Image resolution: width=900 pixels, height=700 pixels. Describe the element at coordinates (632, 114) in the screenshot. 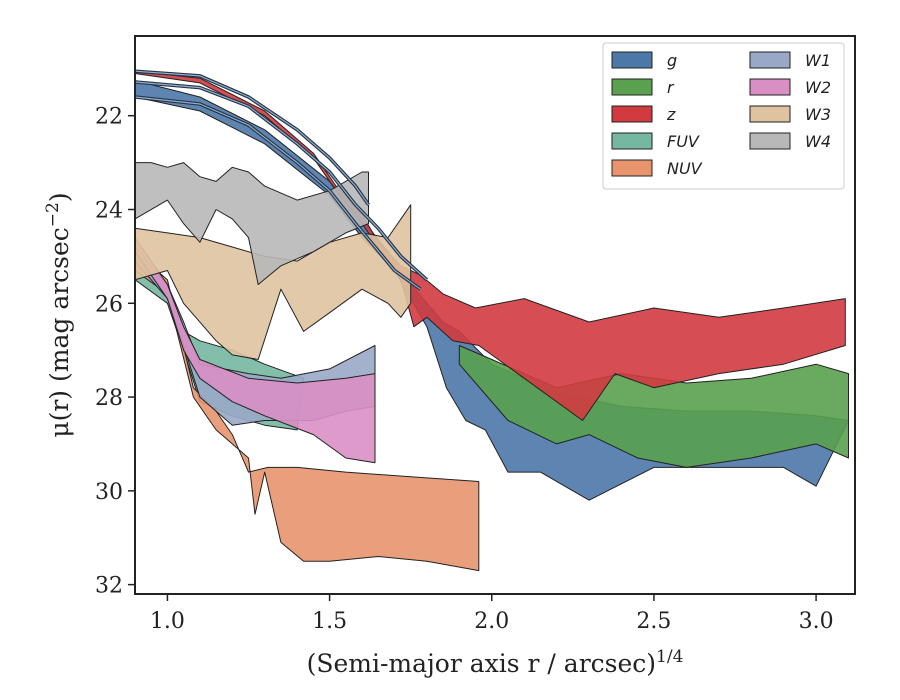

I see `legend-swatch-z` at that location.